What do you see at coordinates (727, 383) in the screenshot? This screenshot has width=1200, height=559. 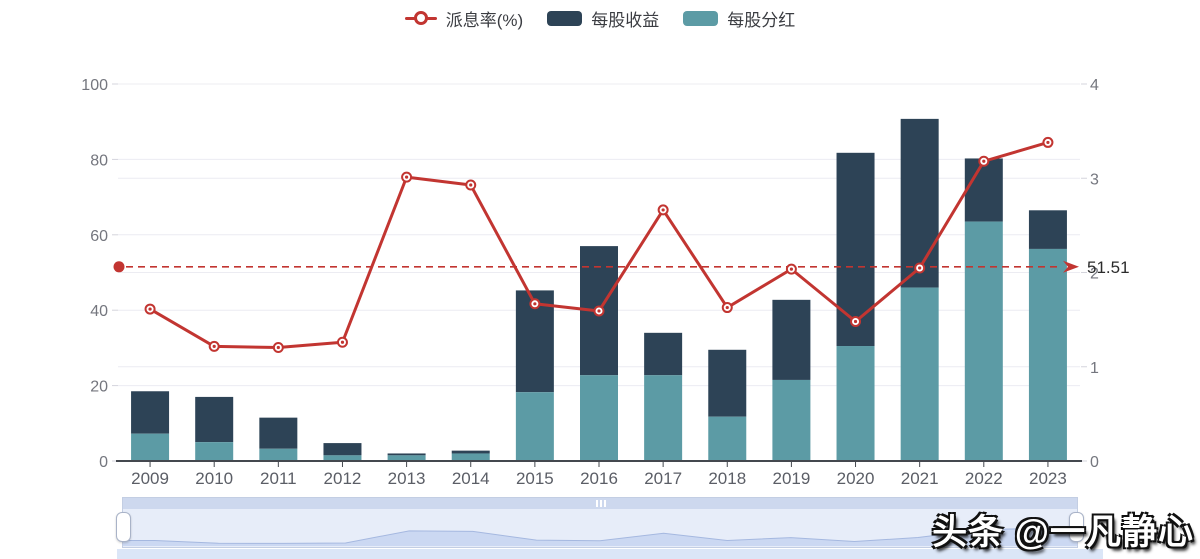 I see `bar-eps-2018` at bounding box center [727, 383].